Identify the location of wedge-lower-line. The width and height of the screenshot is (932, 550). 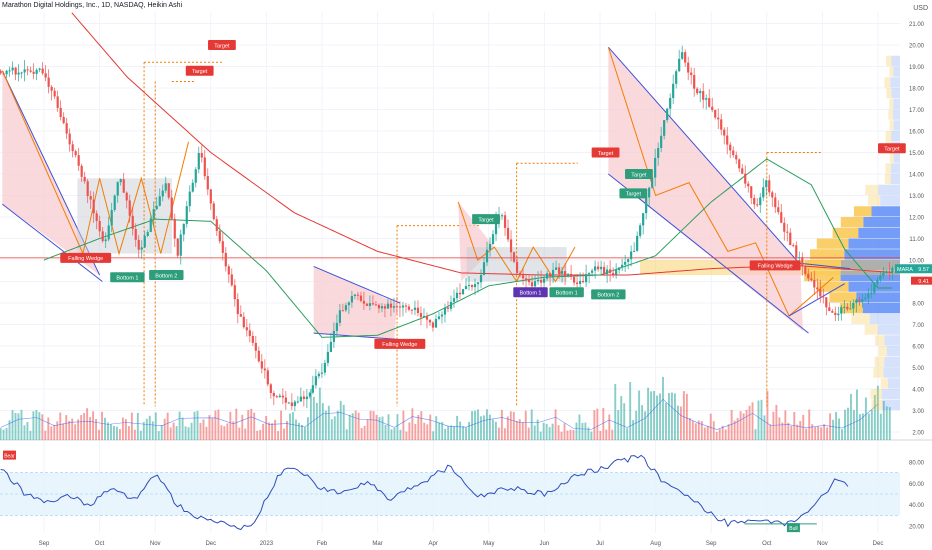
(52, 242).